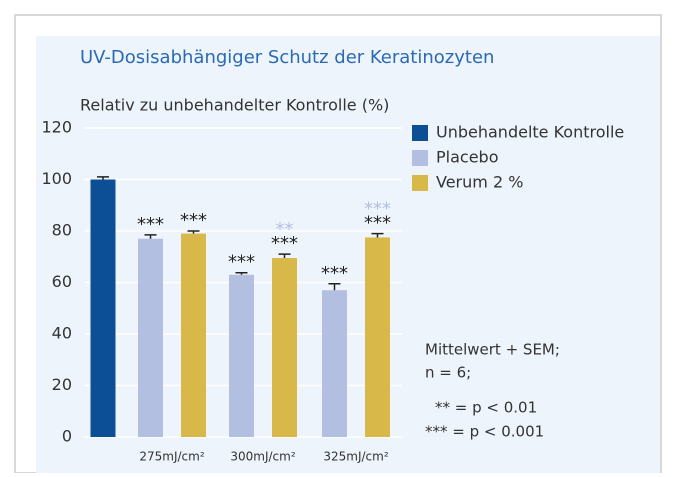 This screenshot has height=477, width=676. I want to click on legend-label: Unbehandelte Kontrolle, so click(530, 132).